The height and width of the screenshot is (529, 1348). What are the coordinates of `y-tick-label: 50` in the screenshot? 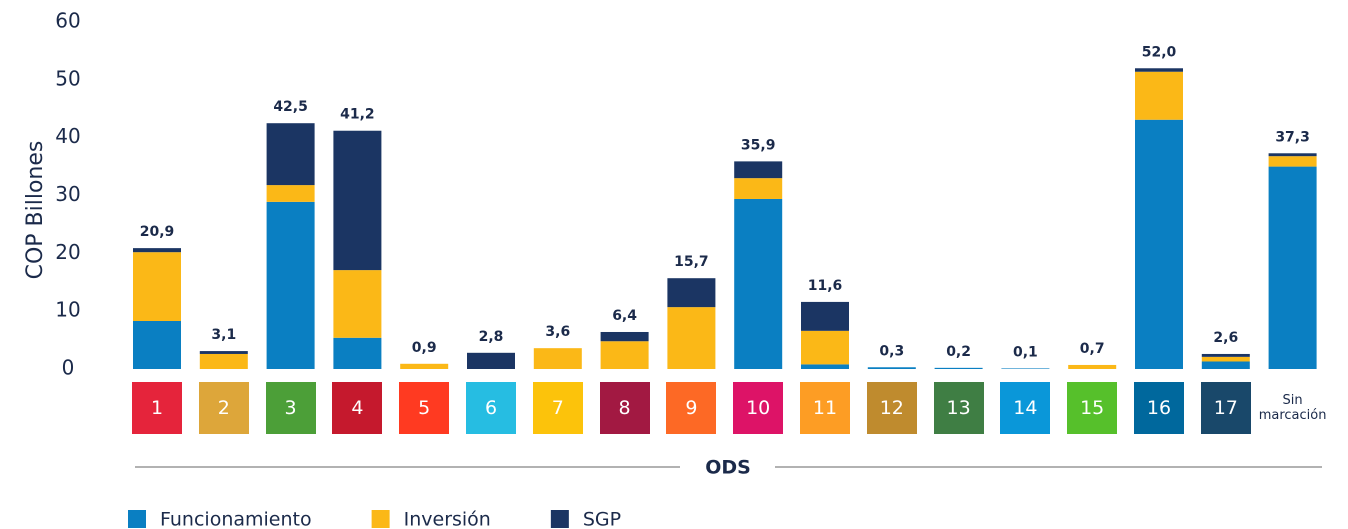 It's located at (67, 78).